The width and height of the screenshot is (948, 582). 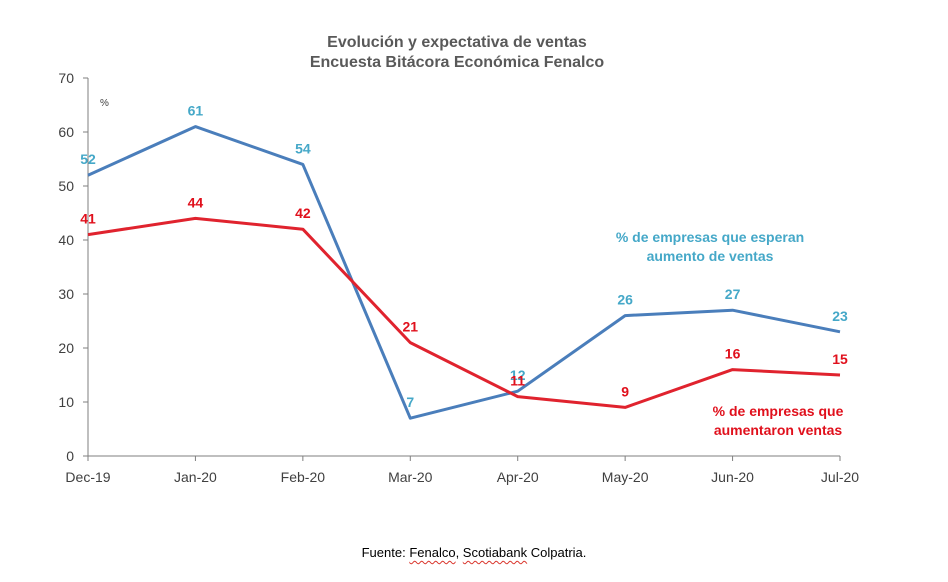 I want to click on y-tick-label: 50, so click(x=66, y=186).